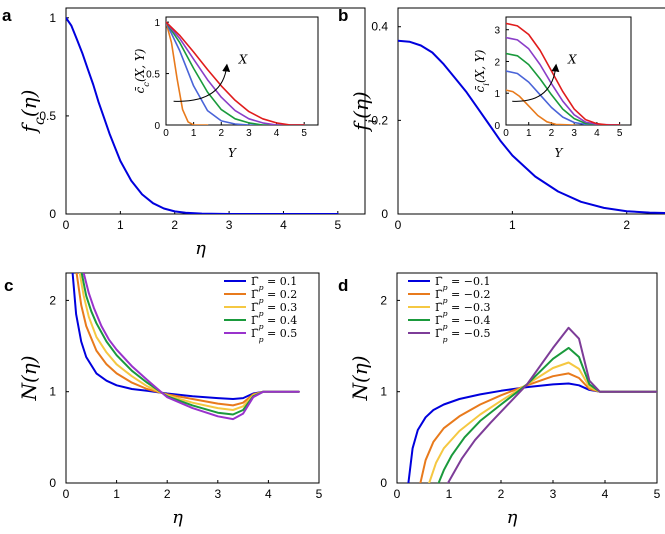  What do you see at coordinates (462, 335) in the screenshot?
I see `legend-entry: Γ̄p = −0.5` at bounding box center [462, 335].